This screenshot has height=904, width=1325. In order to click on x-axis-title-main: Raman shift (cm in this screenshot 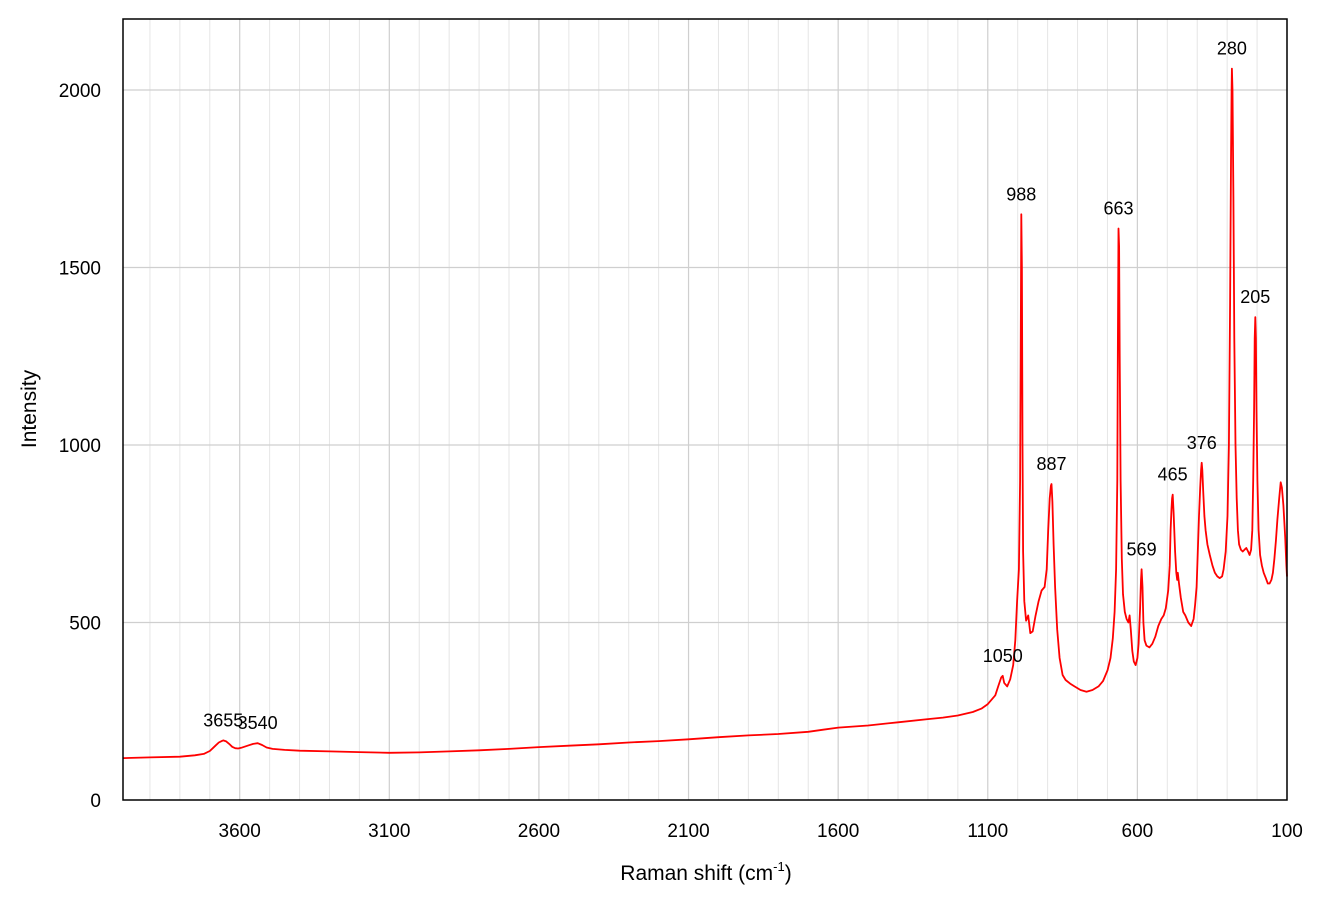, I will do `click(696, 873)`.